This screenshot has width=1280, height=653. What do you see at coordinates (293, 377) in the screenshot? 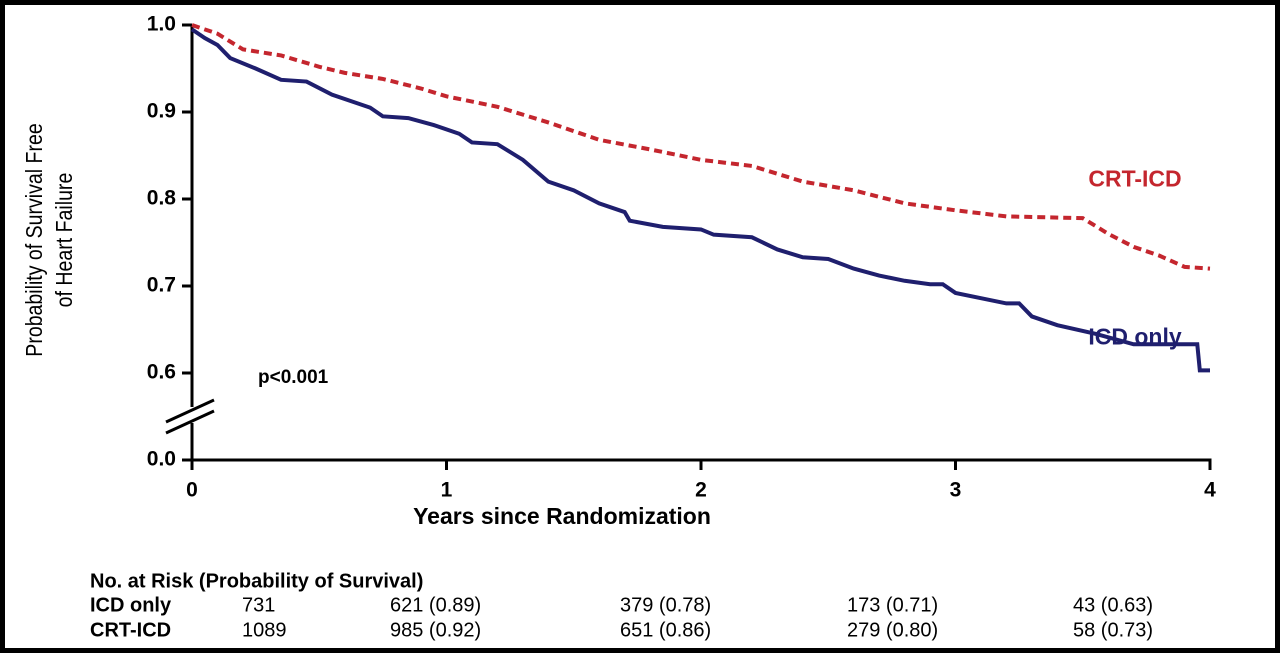
I see `p-value: p<0.001` at bounding box center [293, 377].